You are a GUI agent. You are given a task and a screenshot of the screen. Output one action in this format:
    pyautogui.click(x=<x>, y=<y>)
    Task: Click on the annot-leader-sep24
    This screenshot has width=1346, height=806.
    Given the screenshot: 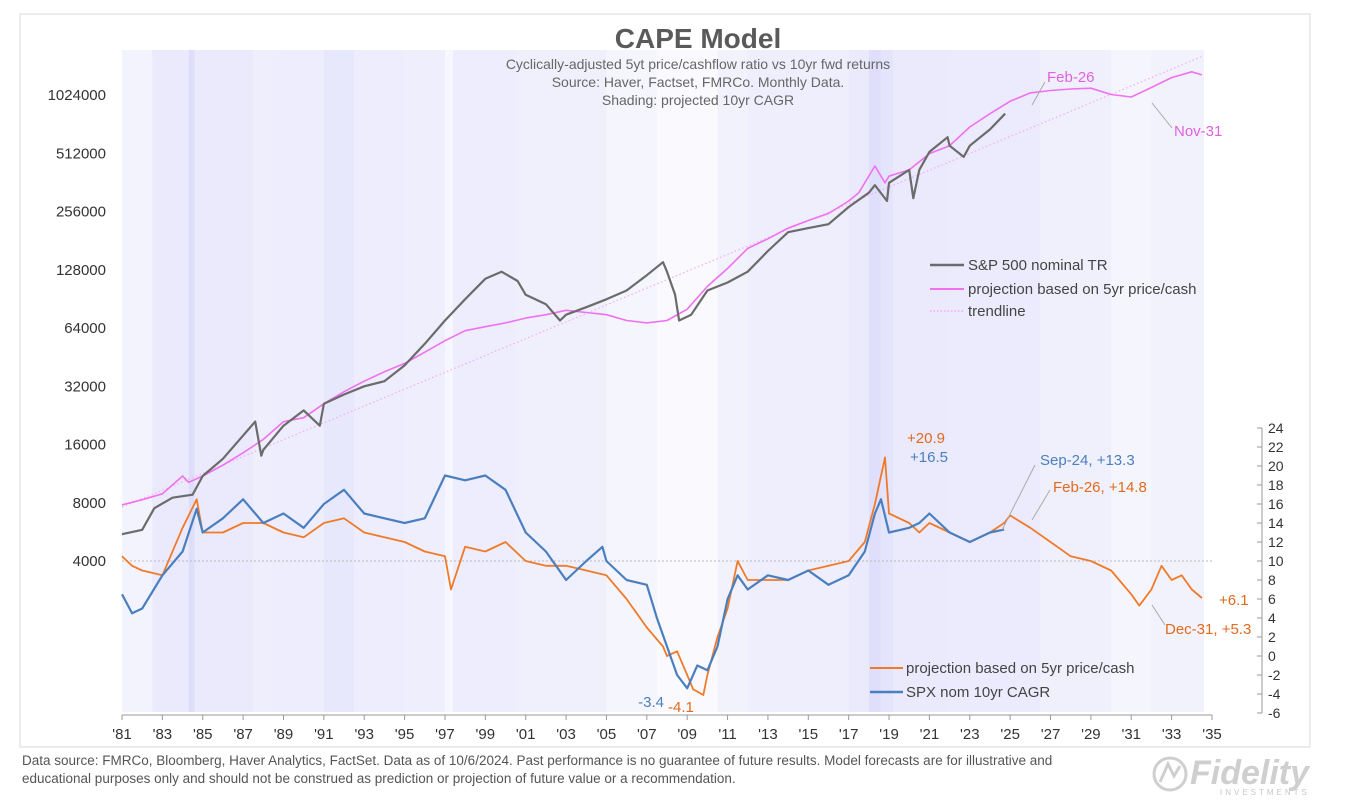 What is the action you would take?
    pyautogui.click(x=1018, y=497)
    